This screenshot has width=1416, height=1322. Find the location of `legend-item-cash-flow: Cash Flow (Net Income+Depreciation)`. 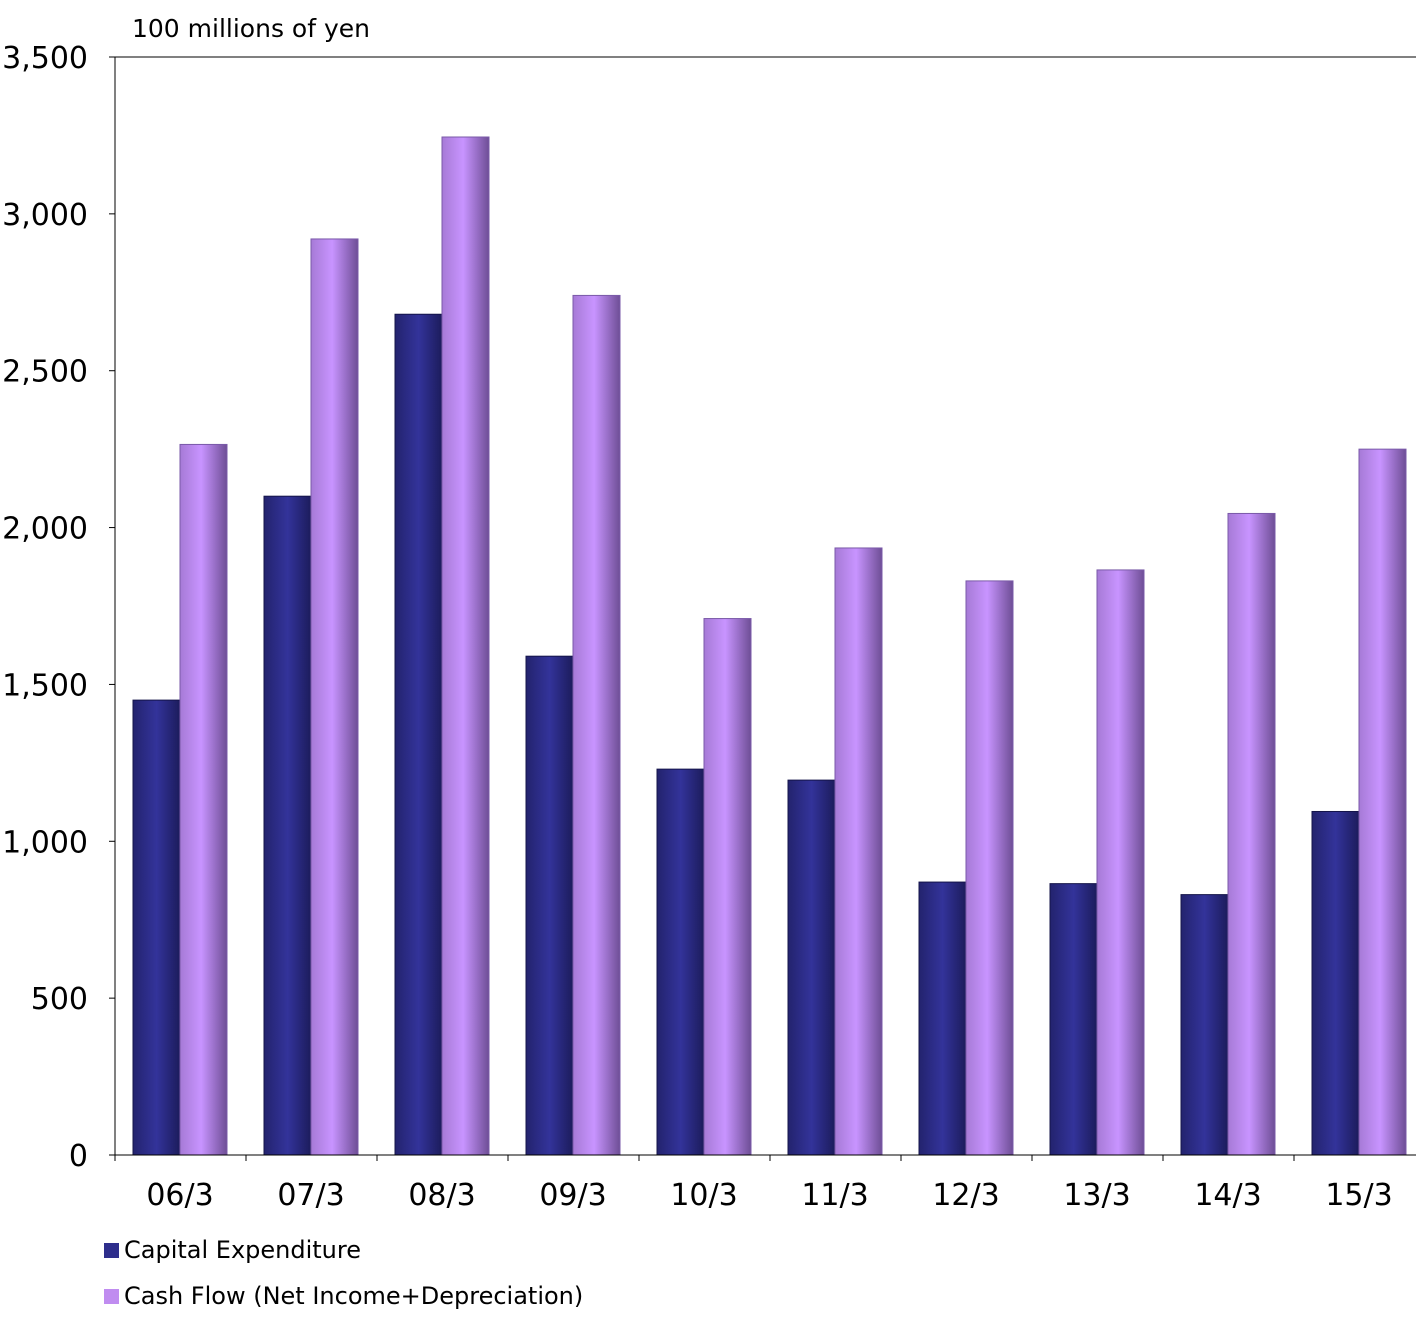

legend-item-cash-flow: Cash Flow (Net Income+Depreciation) is located at coordinates (343, 1296).